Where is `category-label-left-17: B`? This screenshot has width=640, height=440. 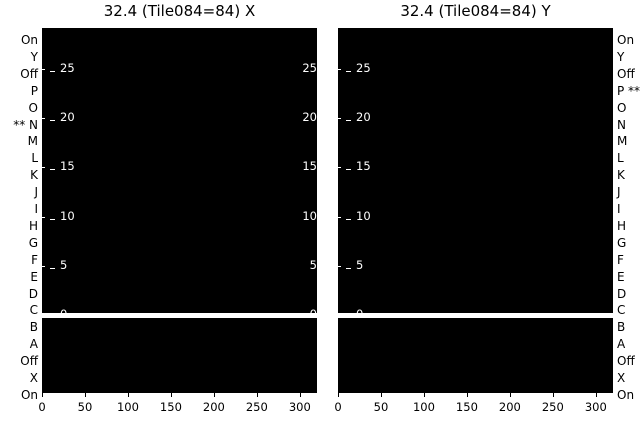
category-label-left-17: B is located at coordinates (33, 327).